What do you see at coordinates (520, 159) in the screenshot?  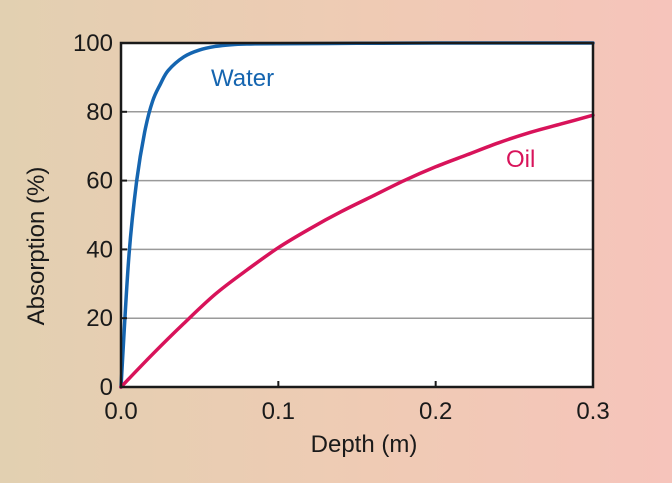 I see `series-label-oil: Oil` at bounding box center [520, 159].